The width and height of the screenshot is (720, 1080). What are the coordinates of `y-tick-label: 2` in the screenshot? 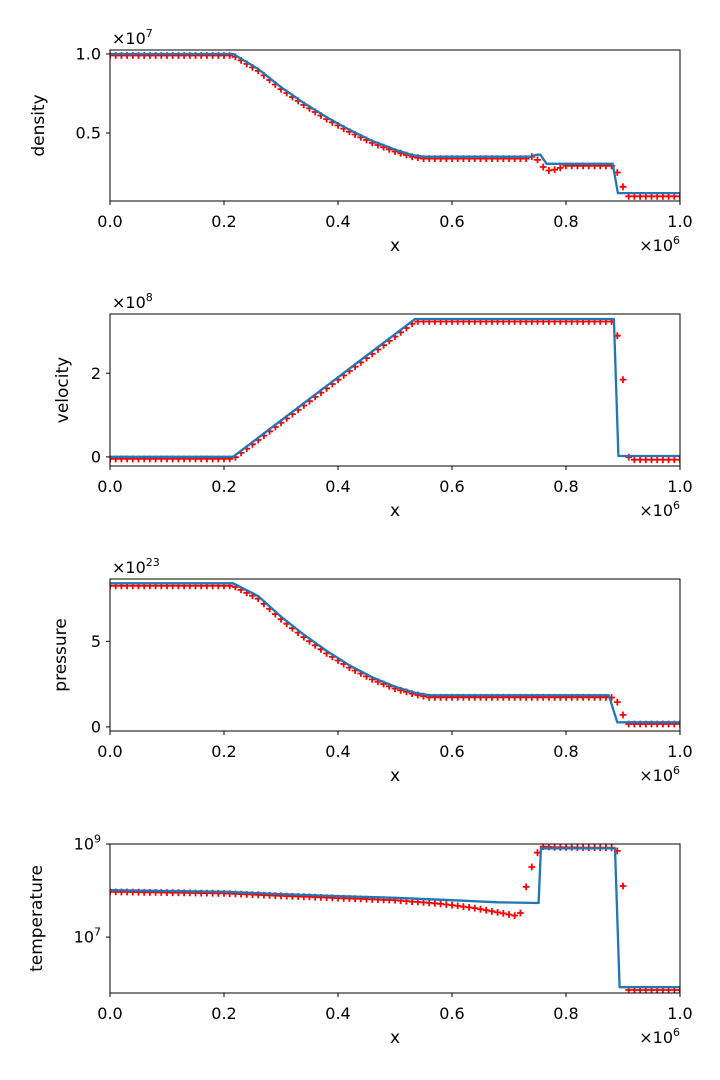 It's located at (96, 373).